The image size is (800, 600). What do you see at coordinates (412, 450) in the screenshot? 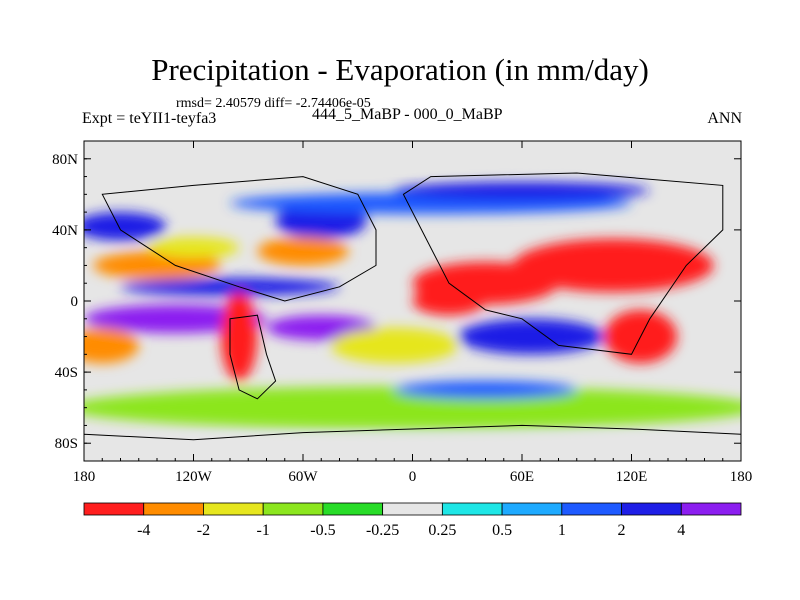
I see `region-antarctic-neutral` at bounding box center [412, 450].